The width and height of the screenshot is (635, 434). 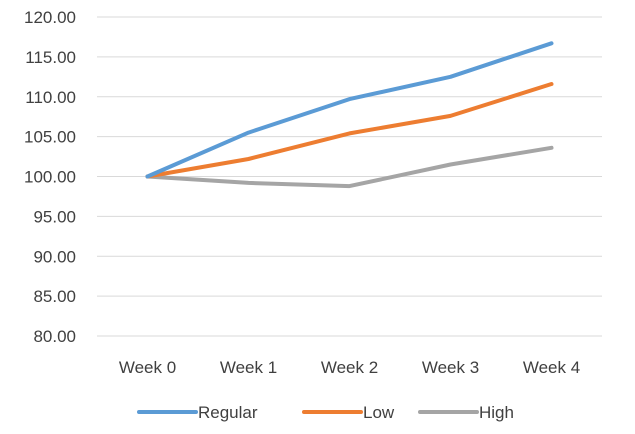 What do you see at coordinates (50, 137) in the screenshot?
I see `y-tick-label: 105.00` at bounding box center [50, 137].